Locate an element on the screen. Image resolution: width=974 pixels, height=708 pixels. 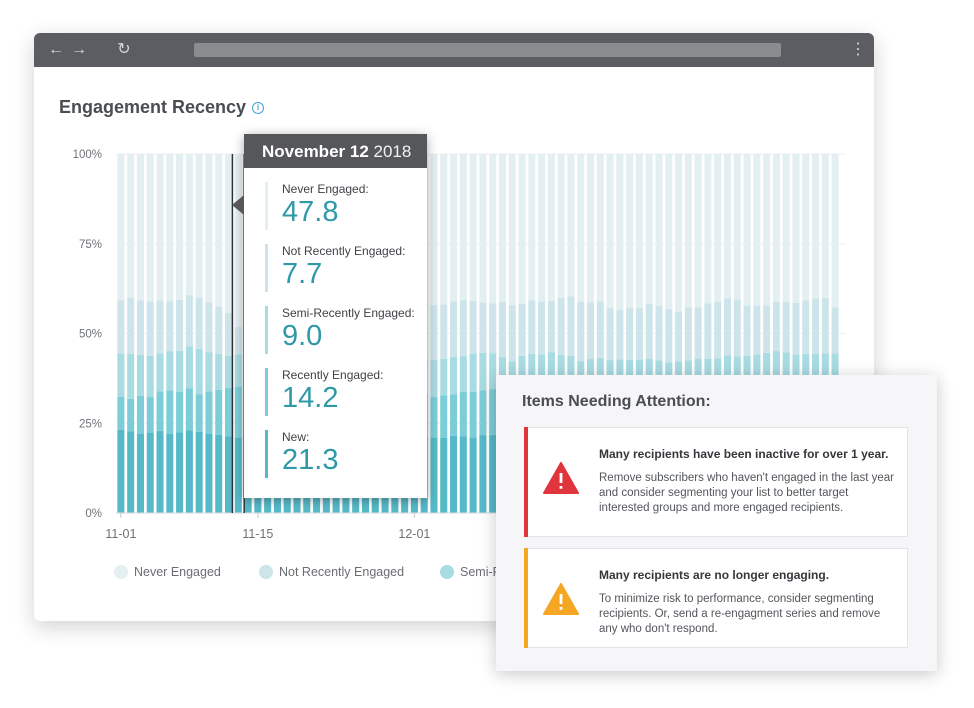
info-icon: i is located at coordinates (258, 108).